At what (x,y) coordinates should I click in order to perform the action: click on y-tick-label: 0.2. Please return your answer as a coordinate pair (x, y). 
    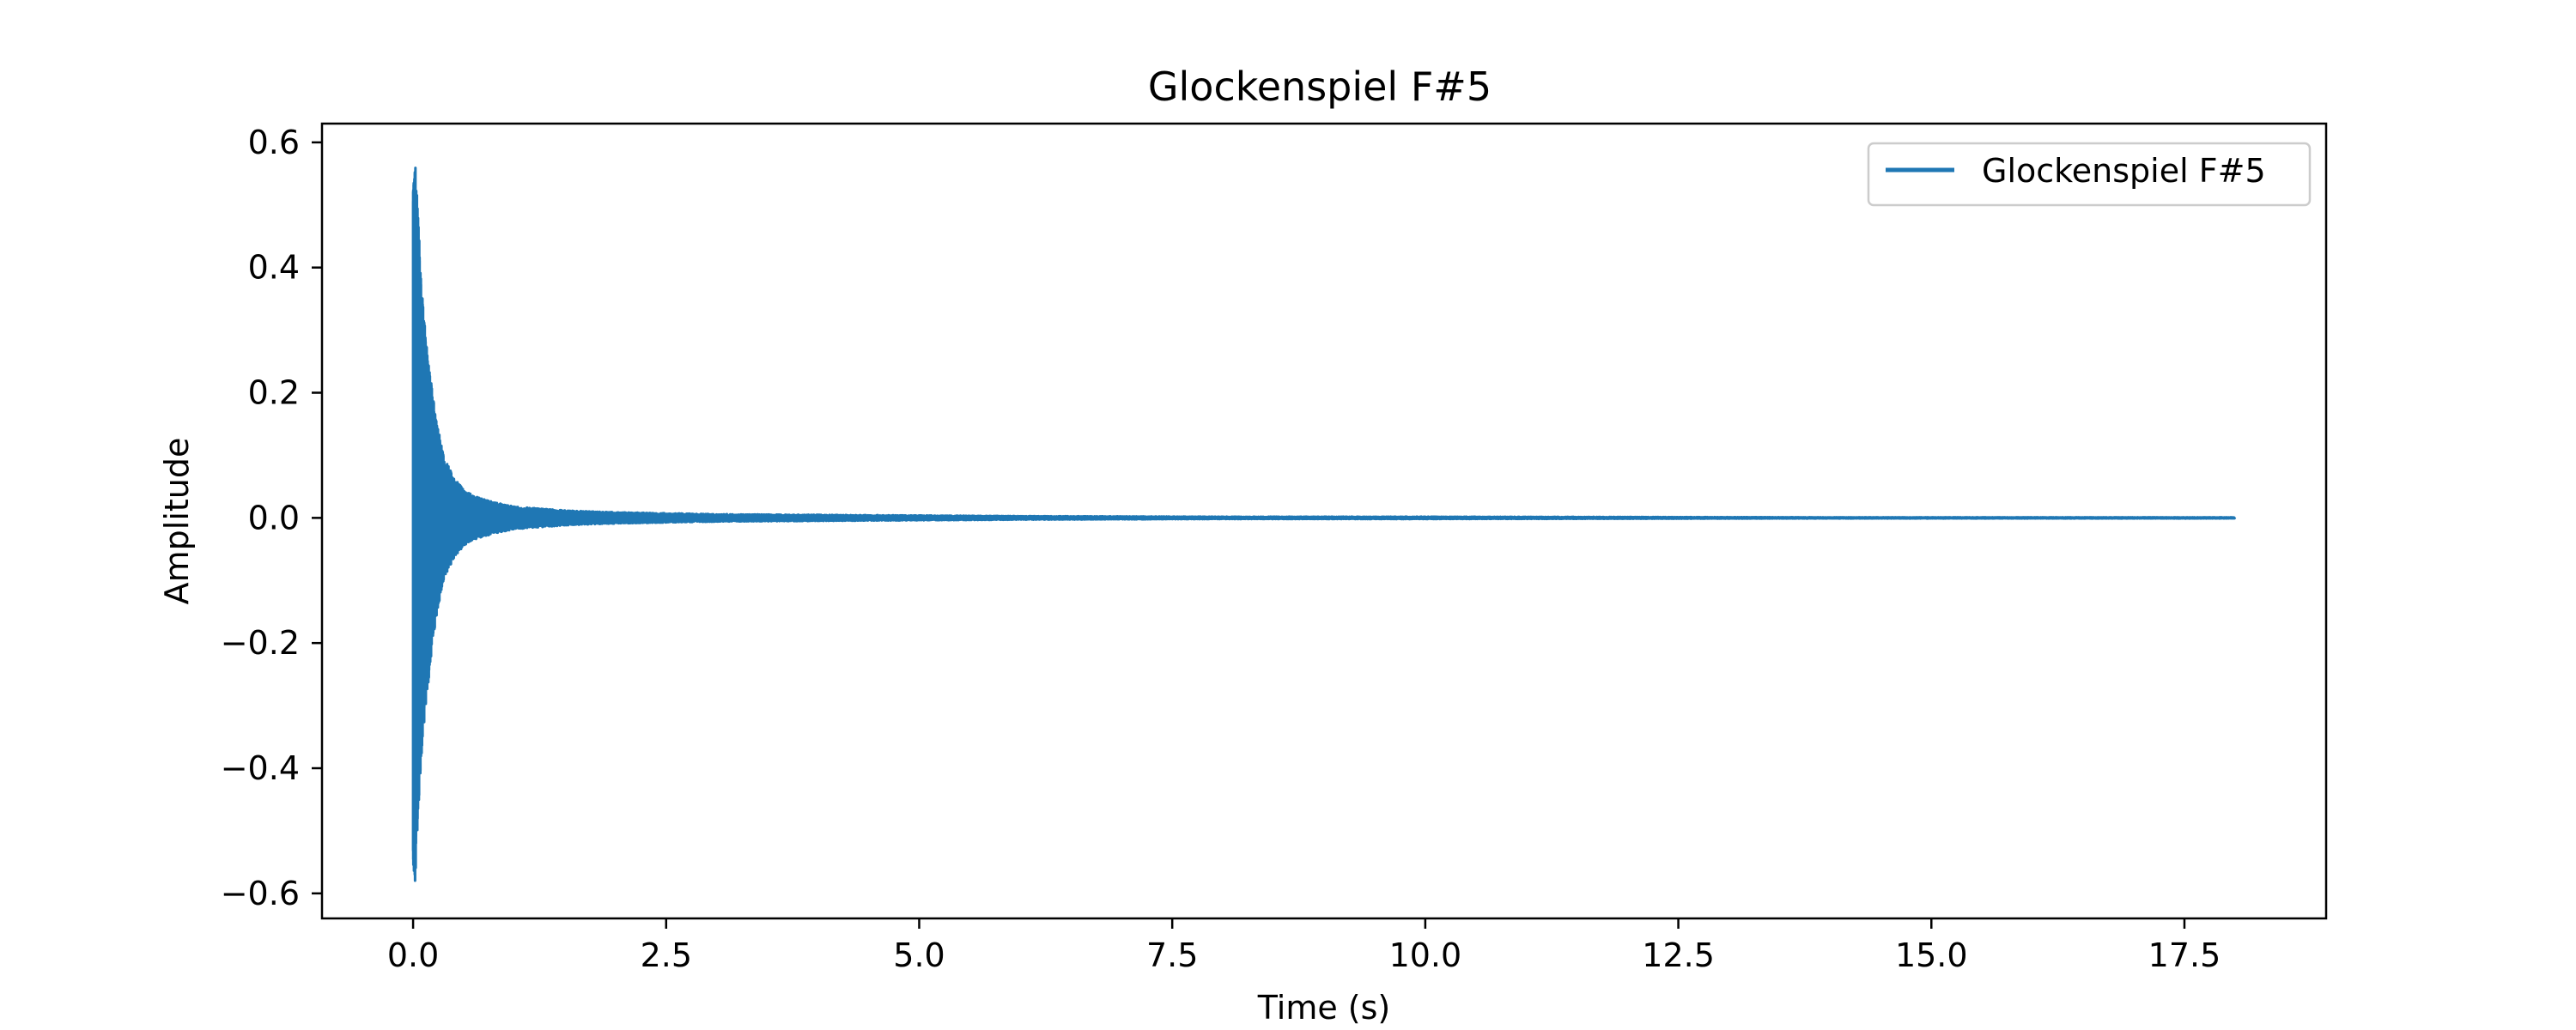
    Looking at the image, I should click on (274, 393).